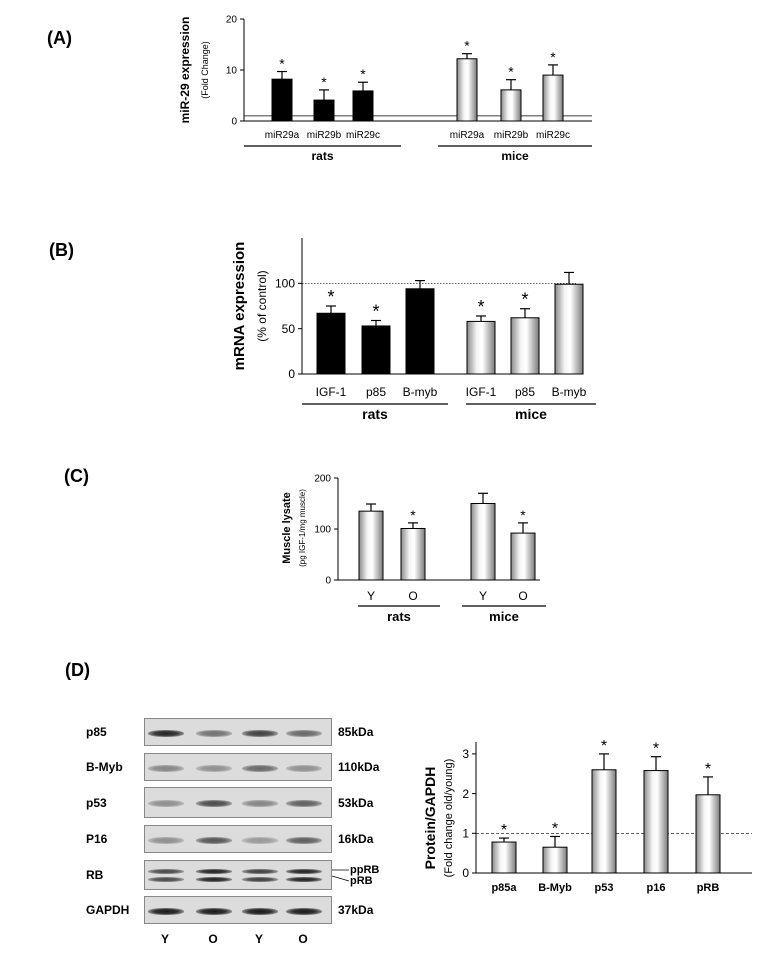  I want to click on blot-kda-label: 16kDa, so click(356, 839).